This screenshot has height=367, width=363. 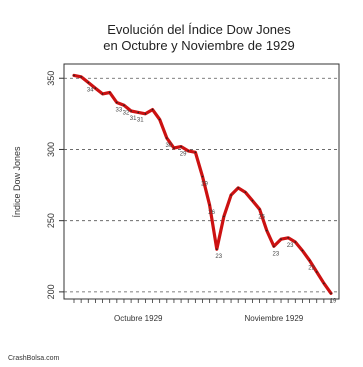 I want to click on data-label: 22, so click(x=311, y=269).